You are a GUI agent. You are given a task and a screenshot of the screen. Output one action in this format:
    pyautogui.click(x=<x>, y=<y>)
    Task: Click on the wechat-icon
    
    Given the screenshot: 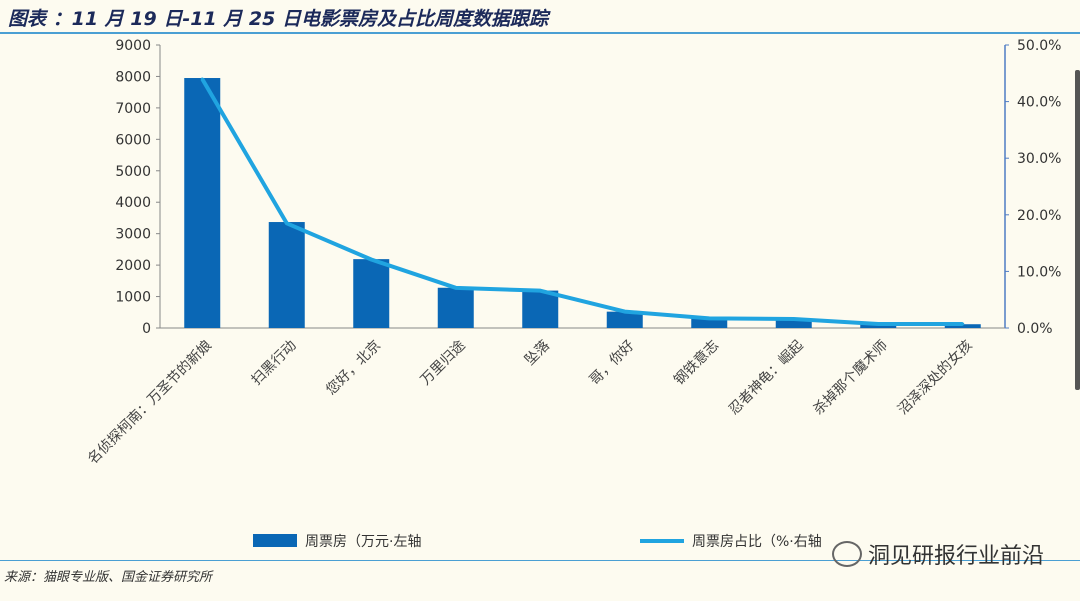 What is the action you would take?
    pyautogui.click(x=846, y=554)
    